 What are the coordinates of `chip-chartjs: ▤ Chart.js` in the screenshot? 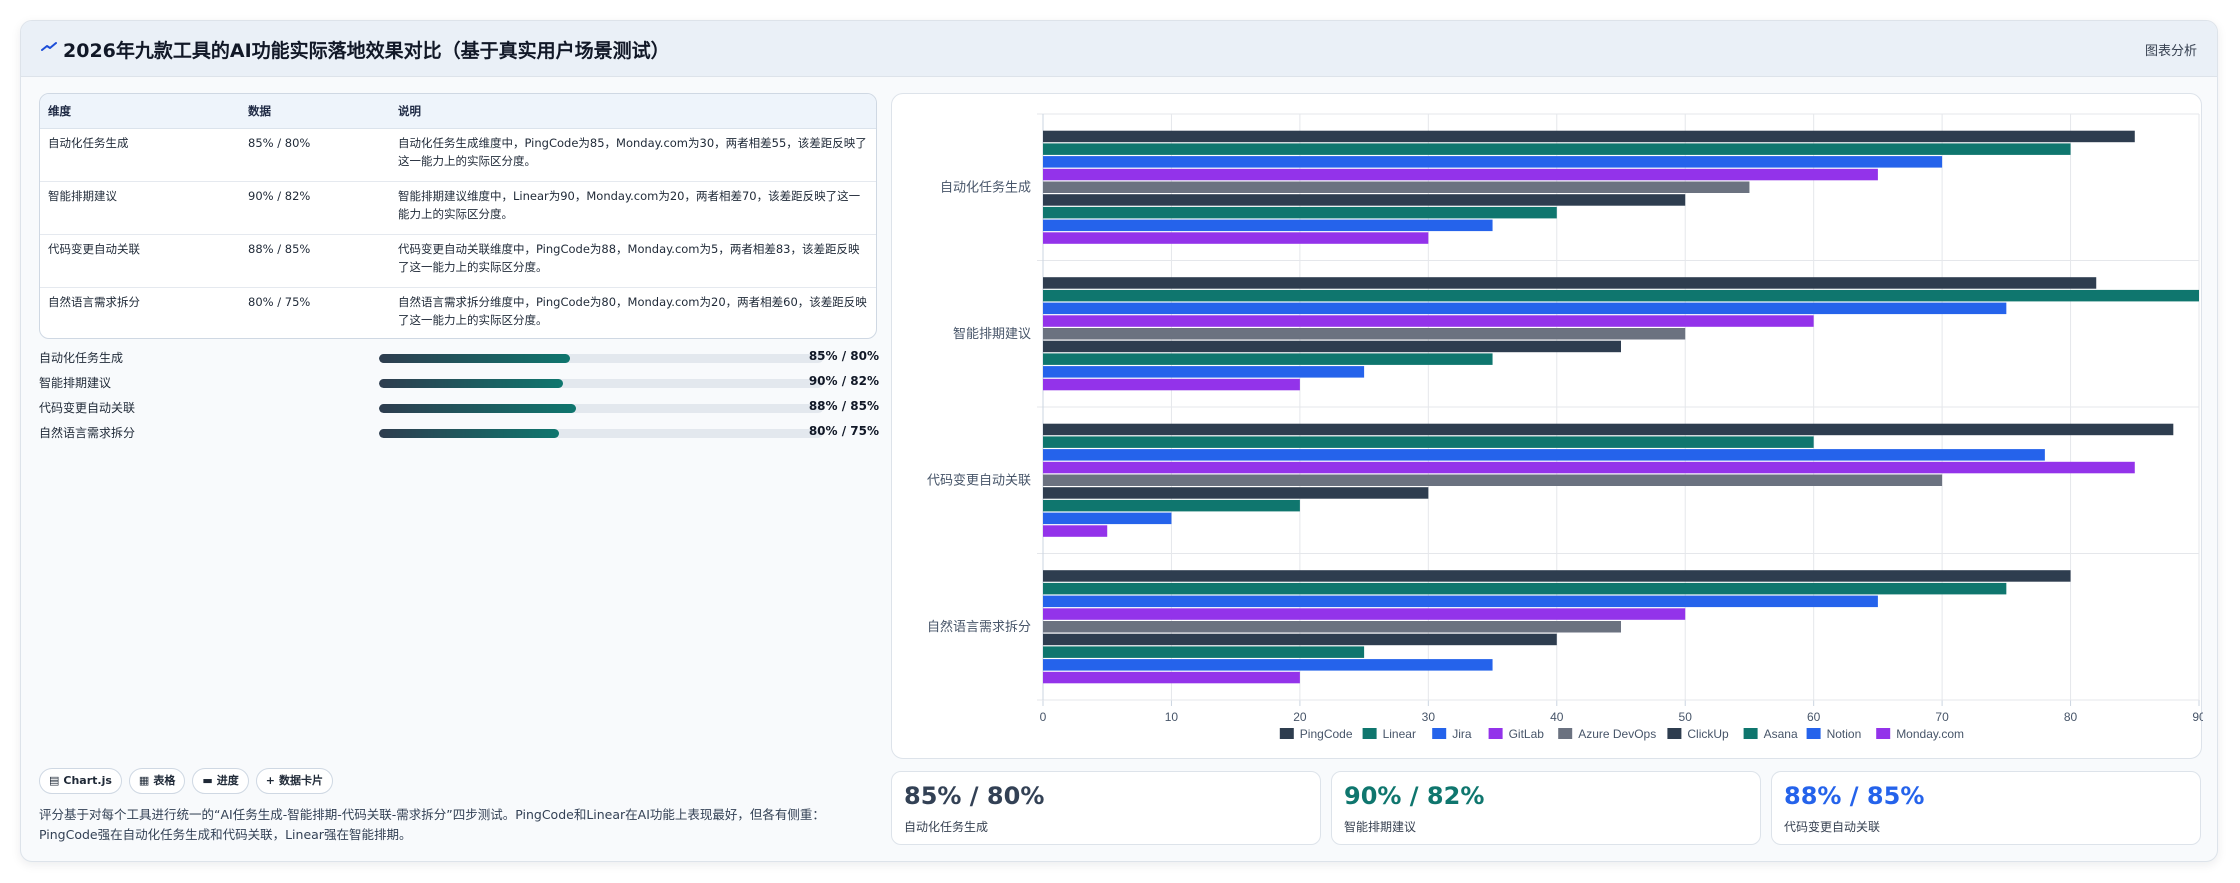 It's located at (80, 781).